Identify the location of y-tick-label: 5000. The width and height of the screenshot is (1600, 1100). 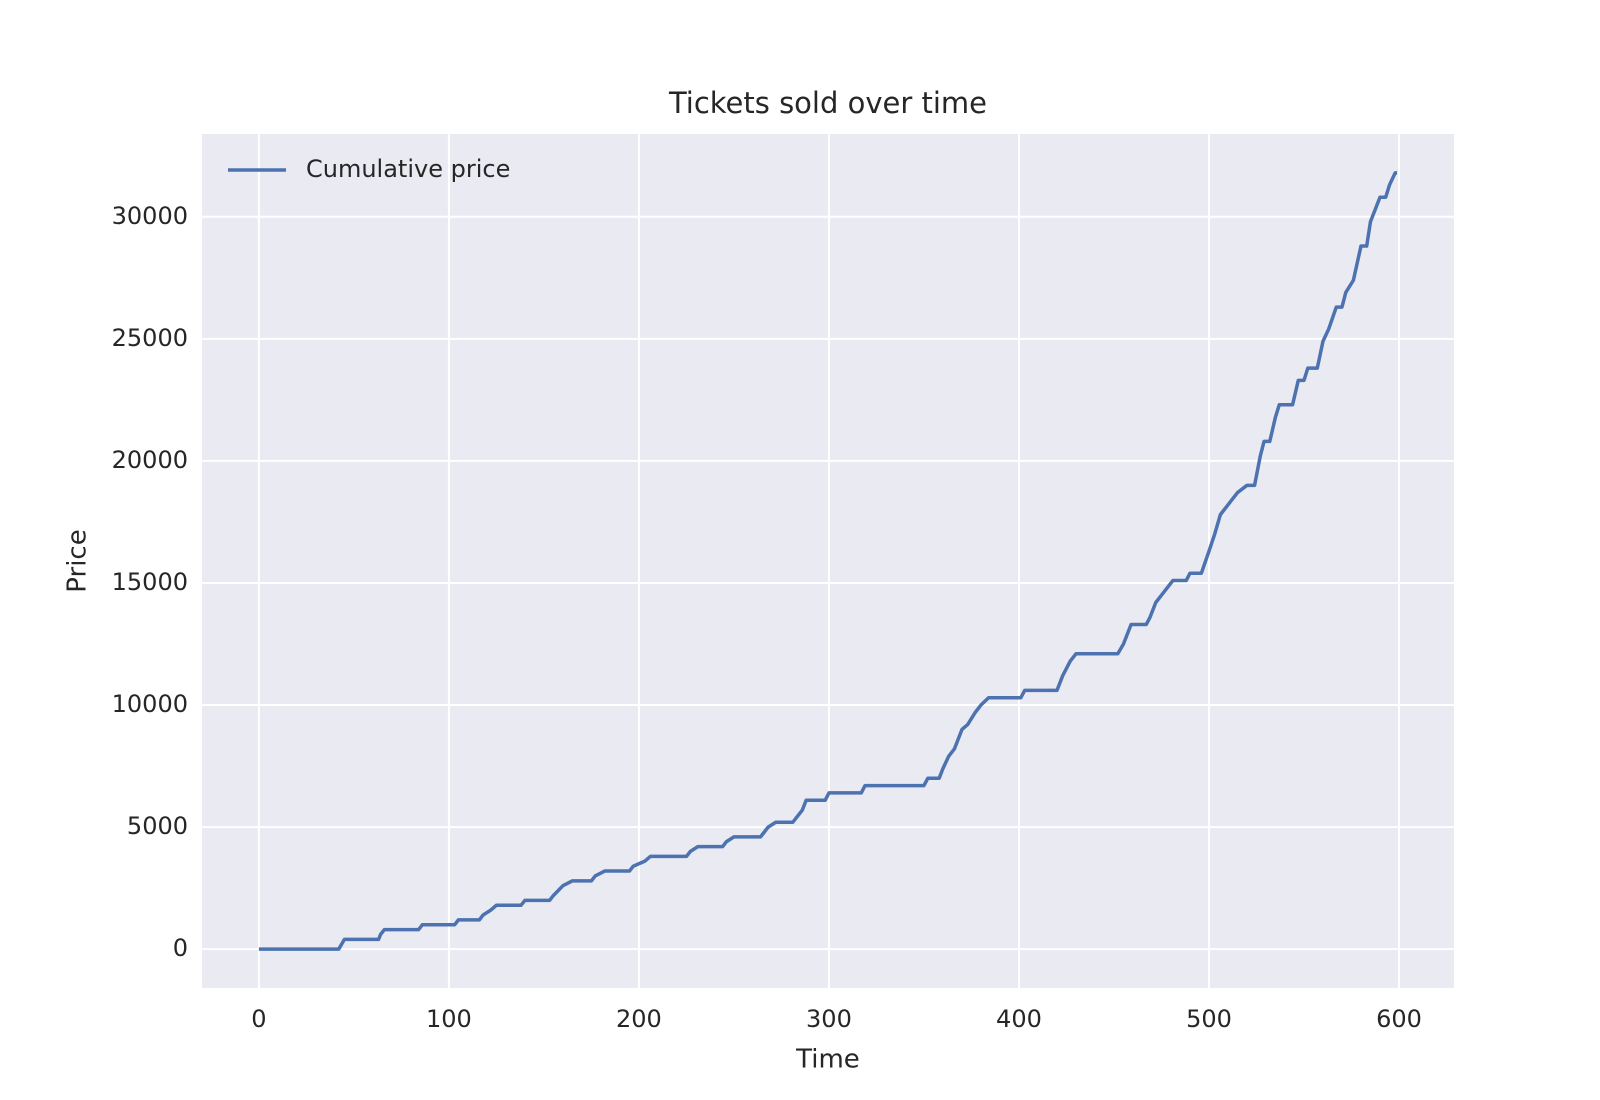
(157, 826).